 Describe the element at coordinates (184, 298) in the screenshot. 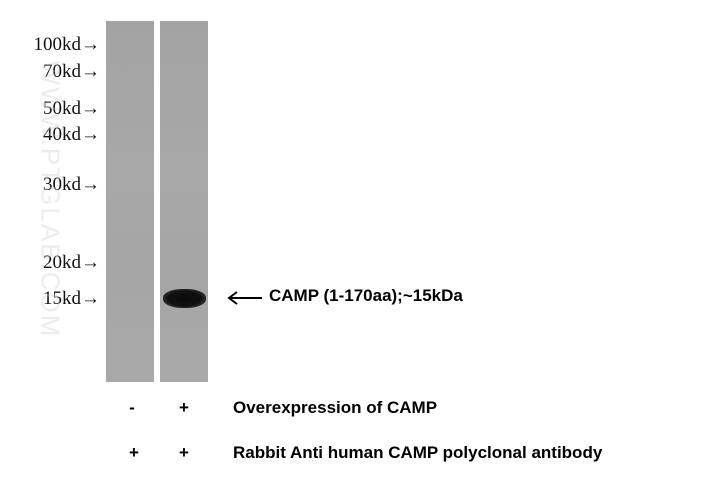

I see `protein-band` at that location.